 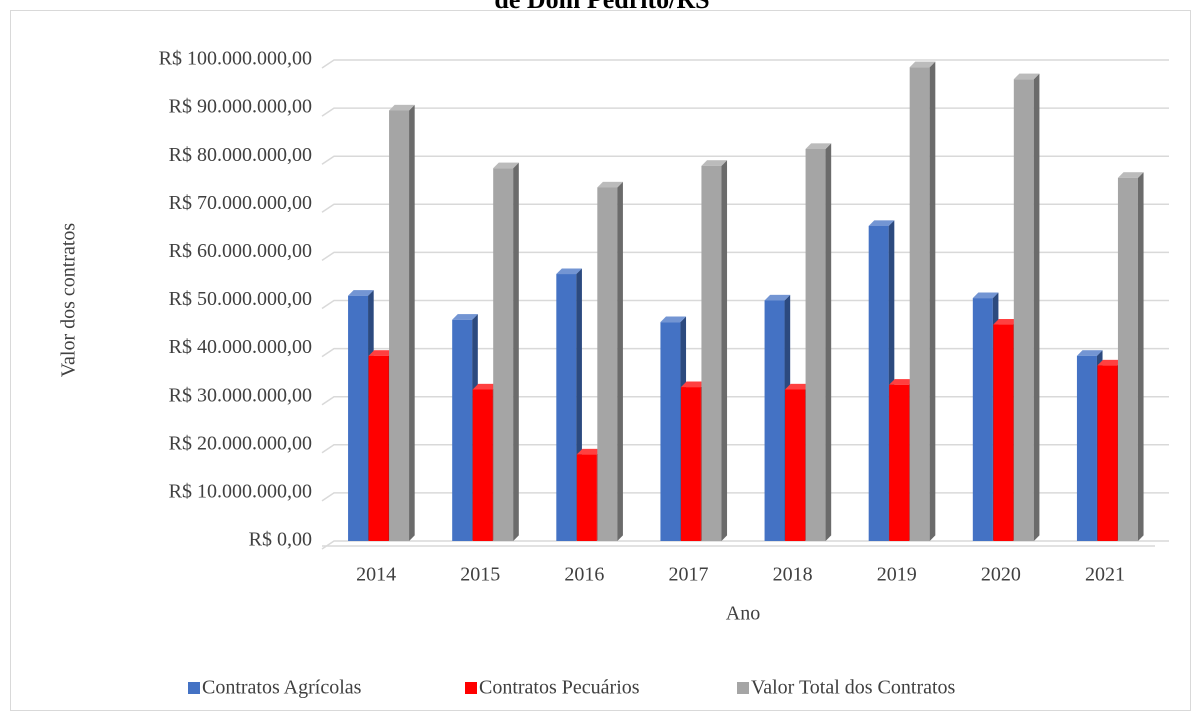 I want to click on x-tick-label: 2015, so click(x=480, y=575).